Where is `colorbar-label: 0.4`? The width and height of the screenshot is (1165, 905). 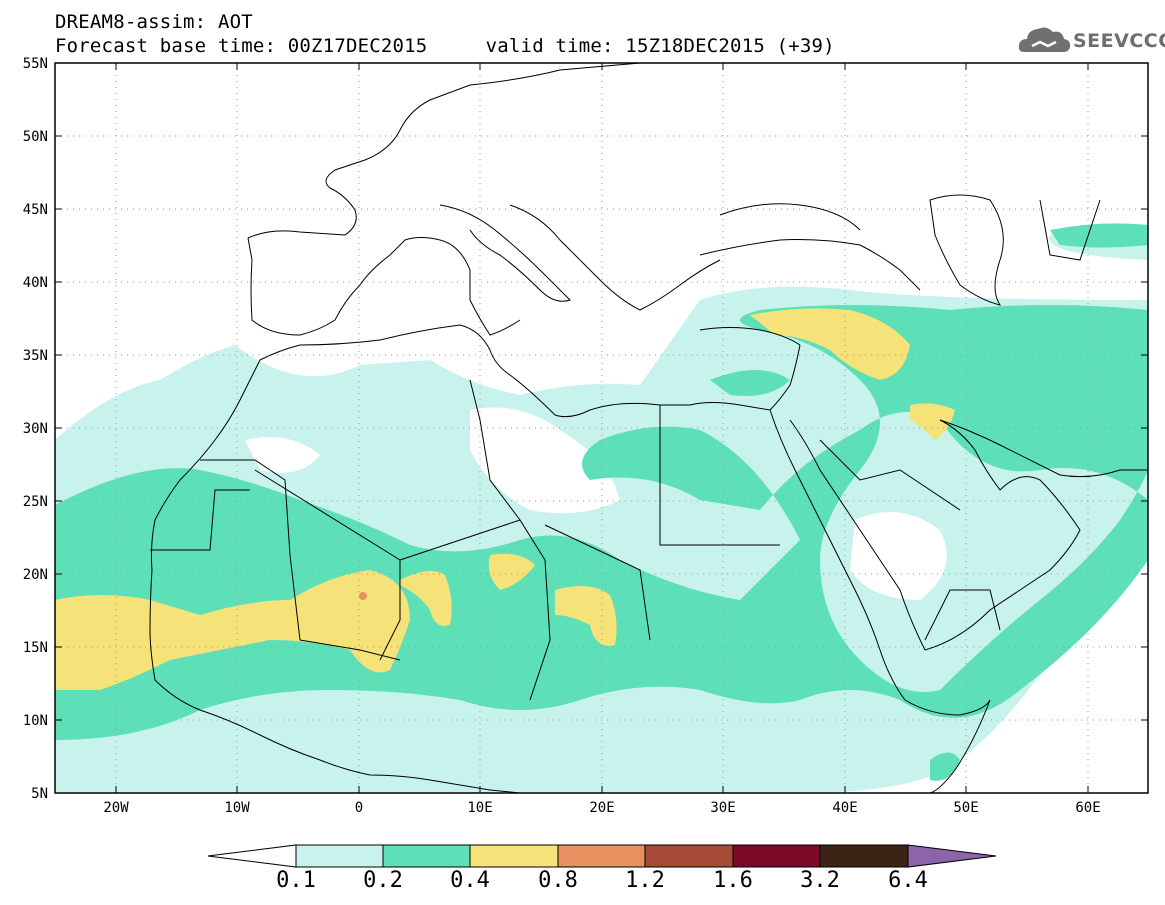
colorbar-label: 0.4 is located at coordinates (470, 880).